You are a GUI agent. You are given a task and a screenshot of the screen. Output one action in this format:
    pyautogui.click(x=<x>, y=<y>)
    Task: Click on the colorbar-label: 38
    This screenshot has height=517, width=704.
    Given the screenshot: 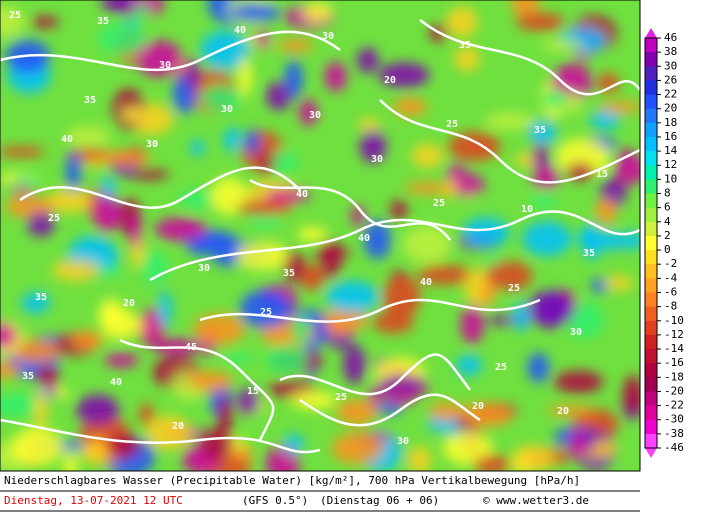 What is the action you would take?
    pyautogui.click(x=670, y=51)
    